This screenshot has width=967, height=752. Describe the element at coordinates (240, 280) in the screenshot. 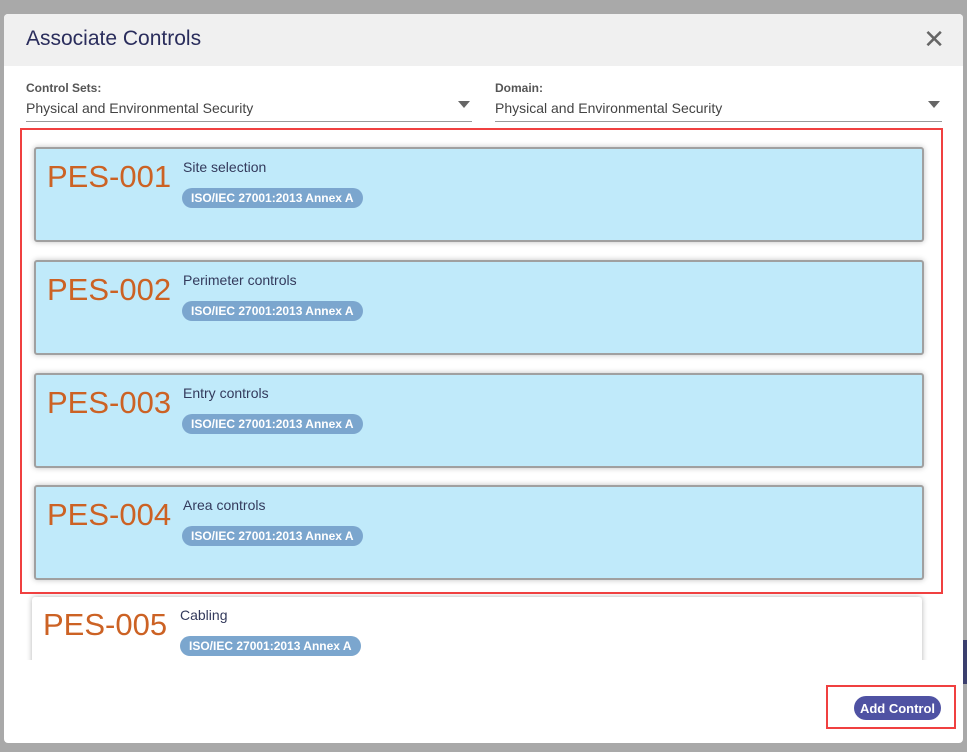

I see `control-name: Perimeter controls` at that location.